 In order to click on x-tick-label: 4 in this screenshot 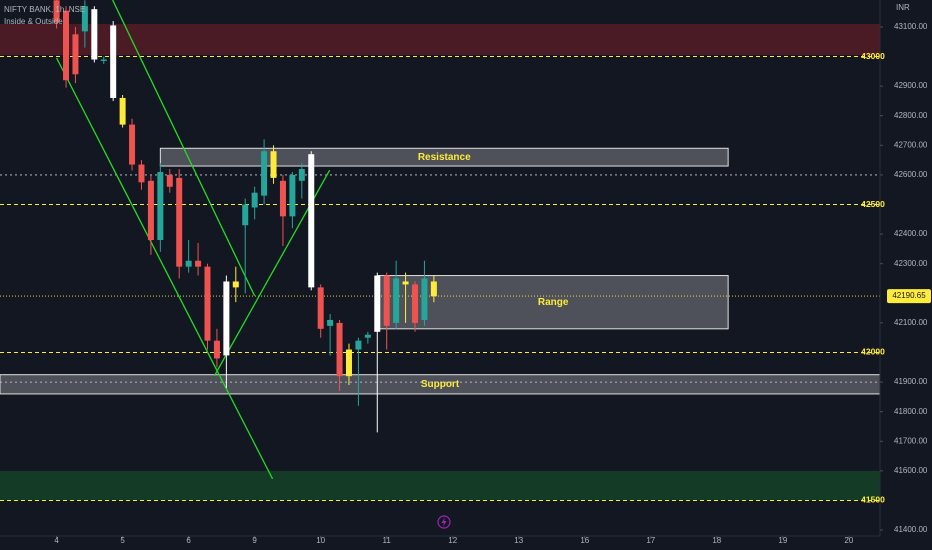, I will do `click(56, 540)`.